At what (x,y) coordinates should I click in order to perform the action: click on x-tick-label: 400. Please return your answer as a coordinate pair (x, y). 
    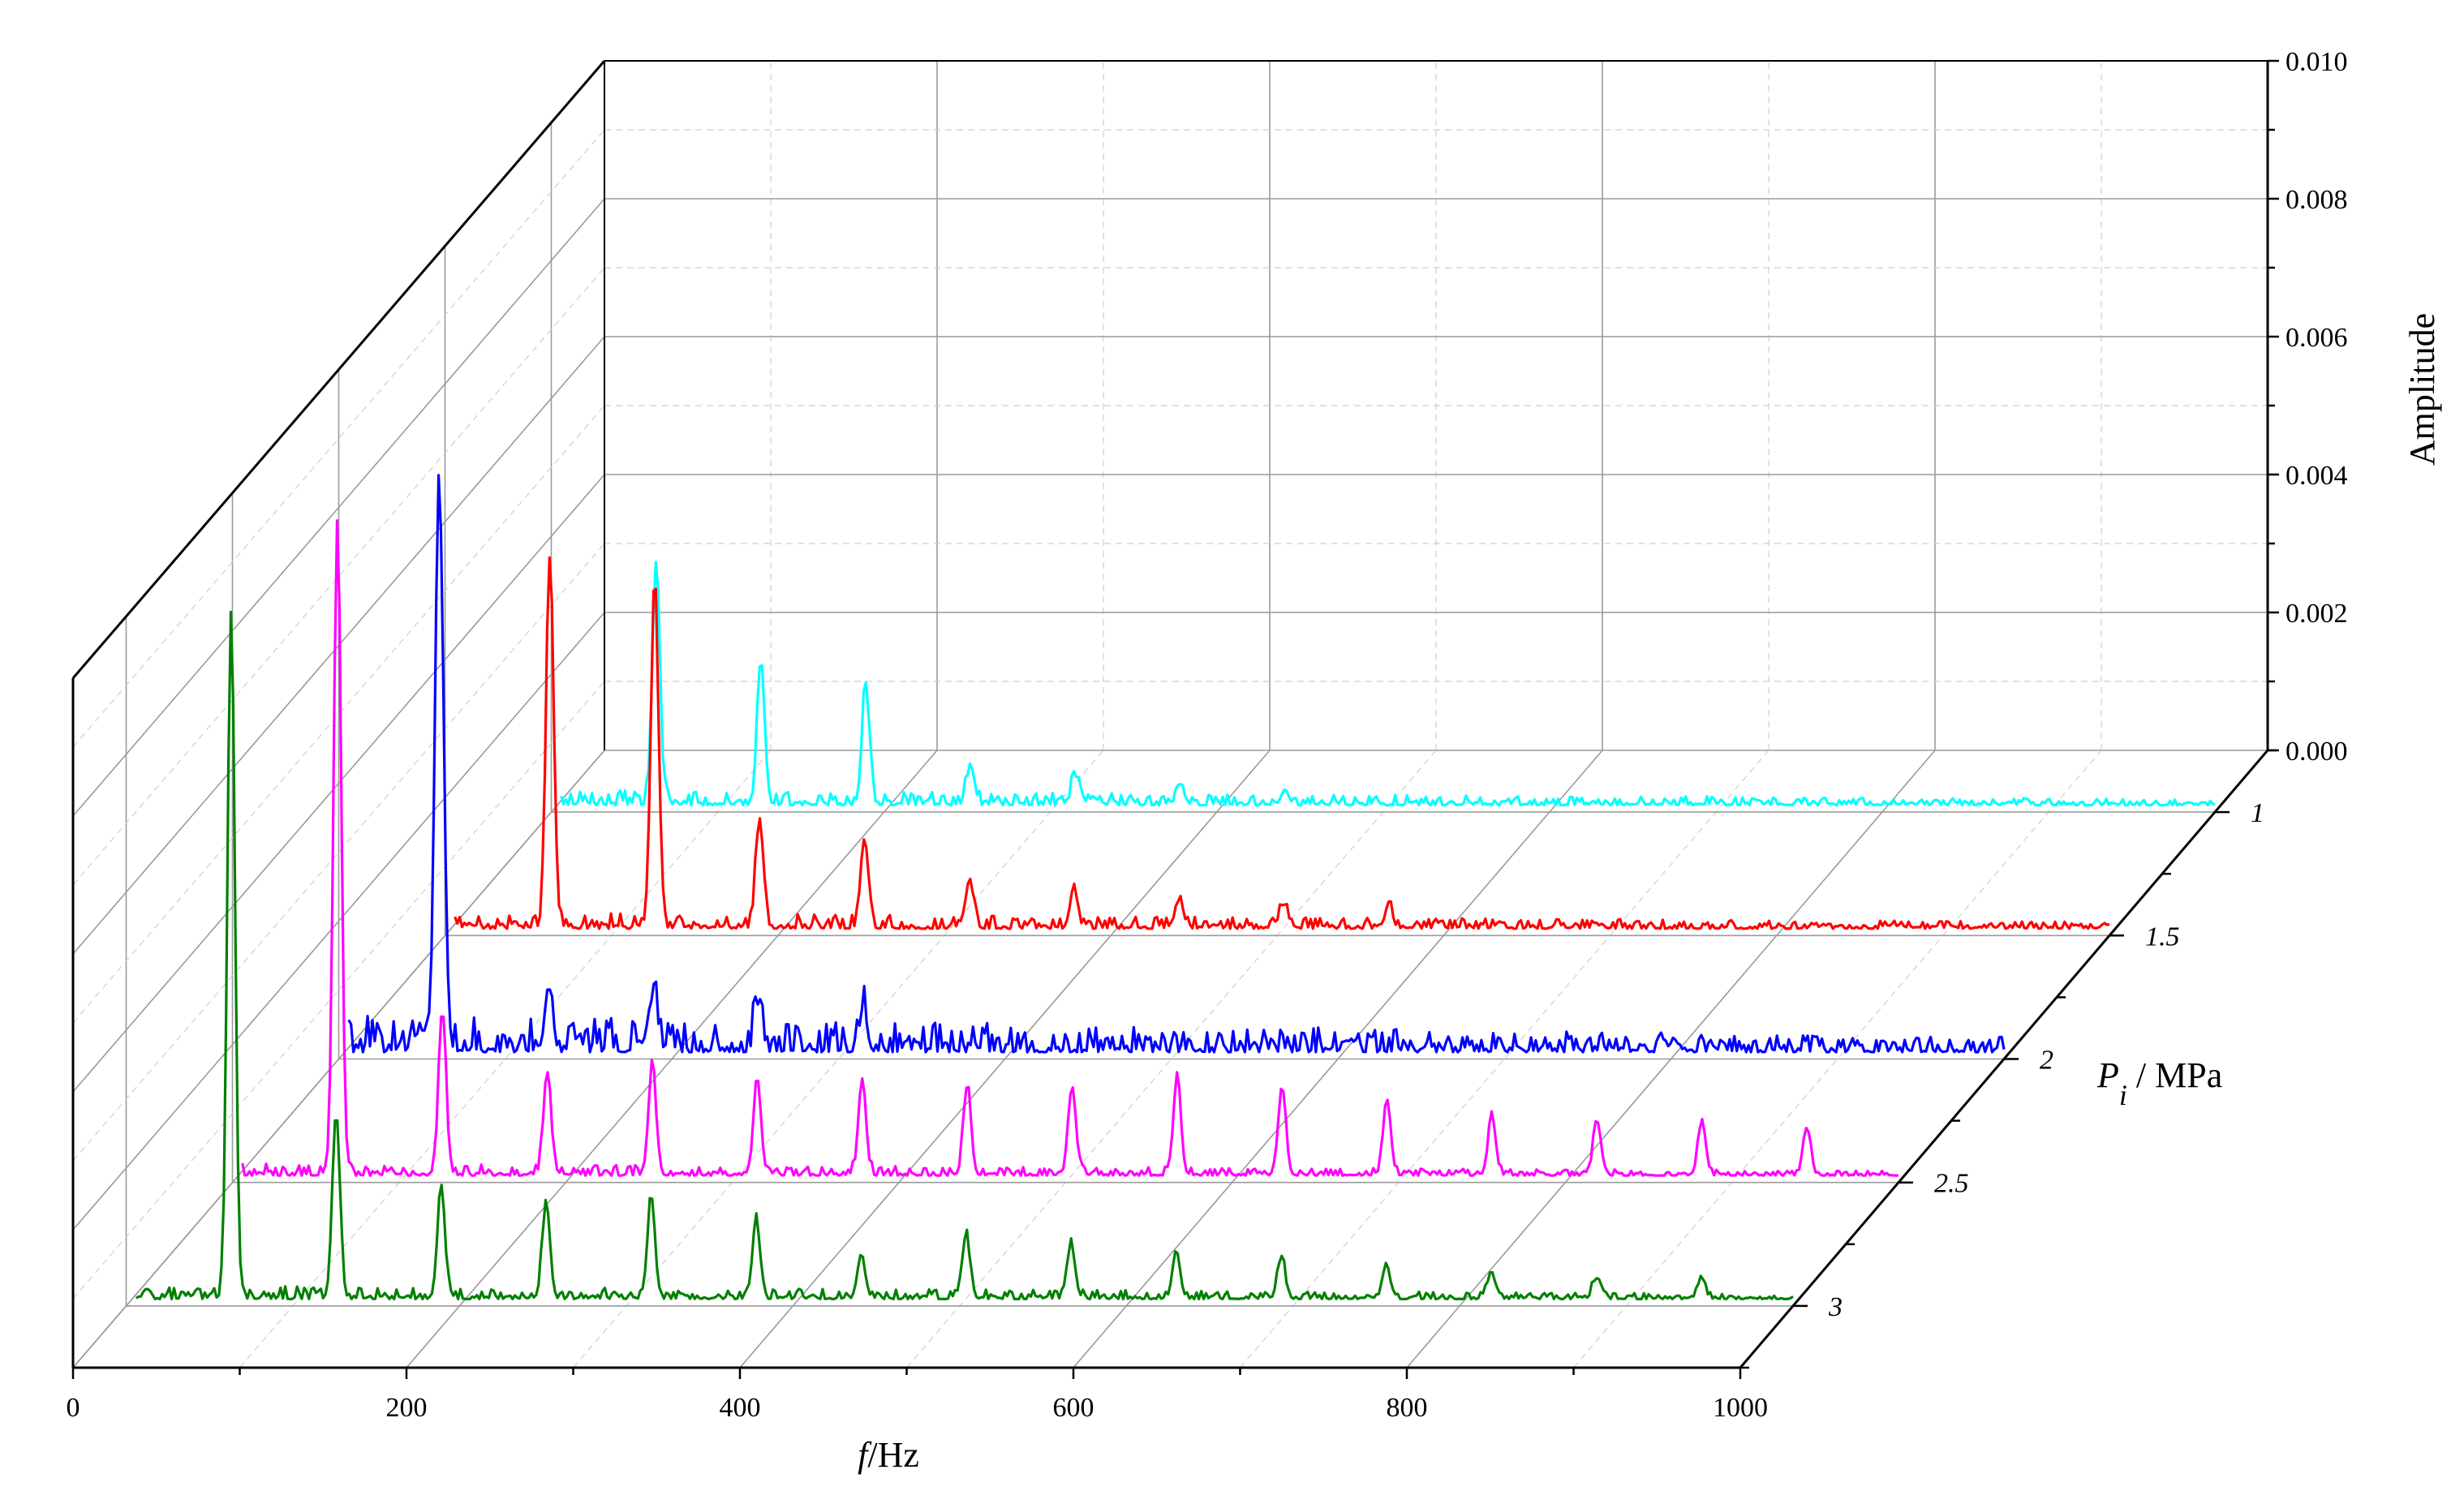
    Looking at the image, I should click on (740, 1408).